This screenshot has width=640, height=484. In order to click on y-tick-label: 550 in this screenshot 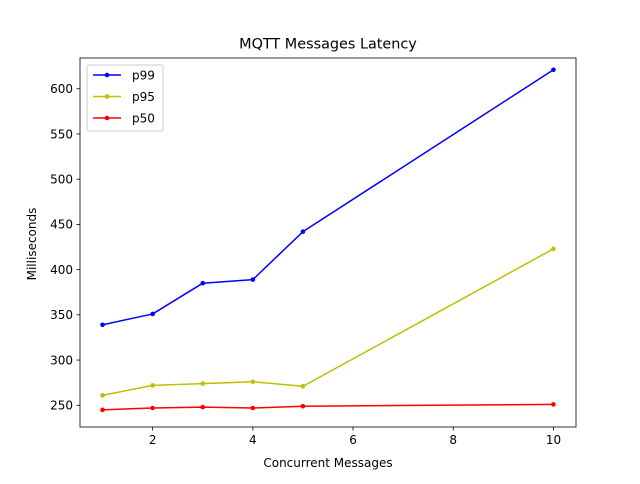, I will do `click(61, 134)`.